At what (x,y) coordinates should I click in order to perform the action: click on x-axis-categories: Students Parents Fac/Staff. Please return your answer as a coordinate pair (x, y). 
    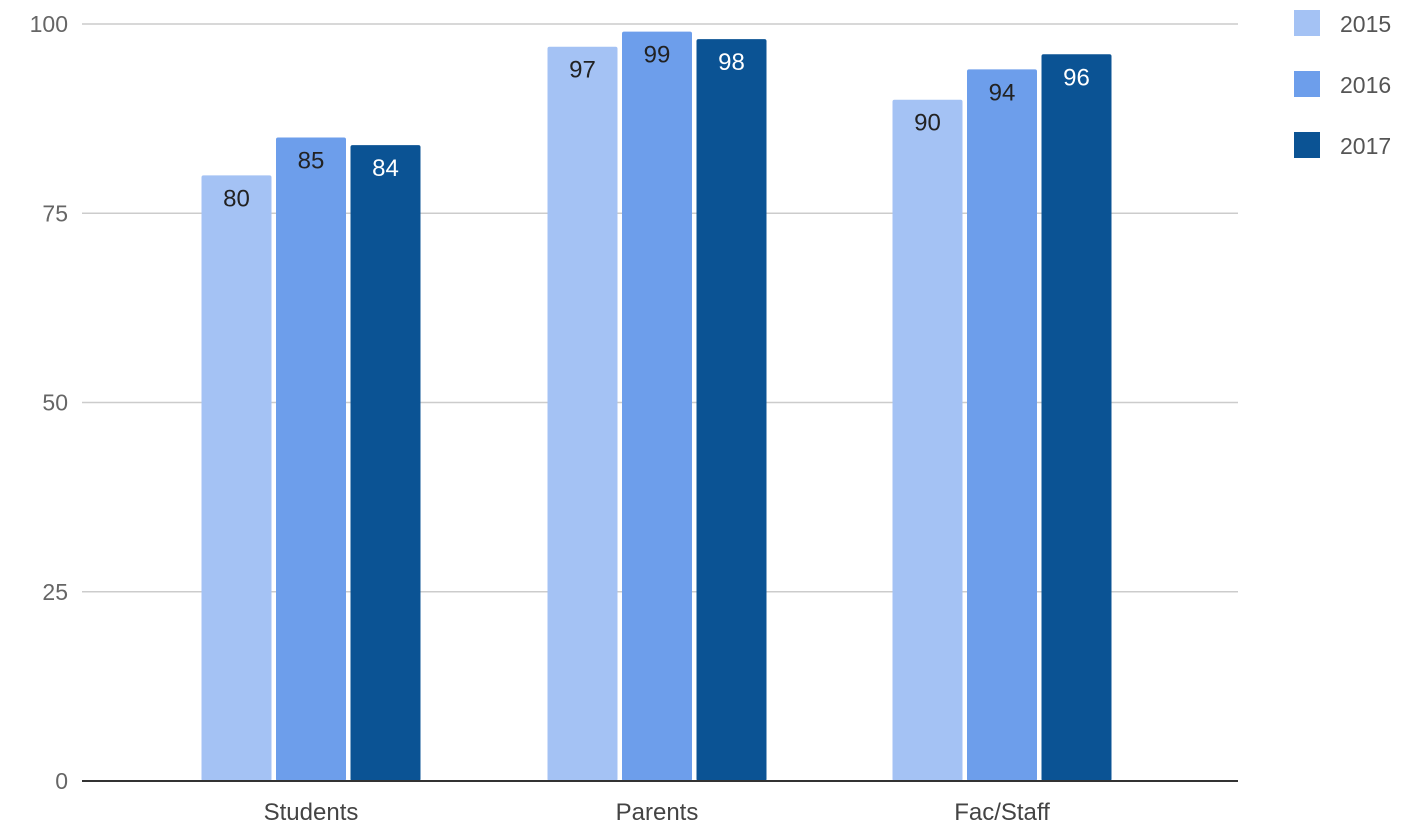
    Looking at the image, I should click on (657, 812).